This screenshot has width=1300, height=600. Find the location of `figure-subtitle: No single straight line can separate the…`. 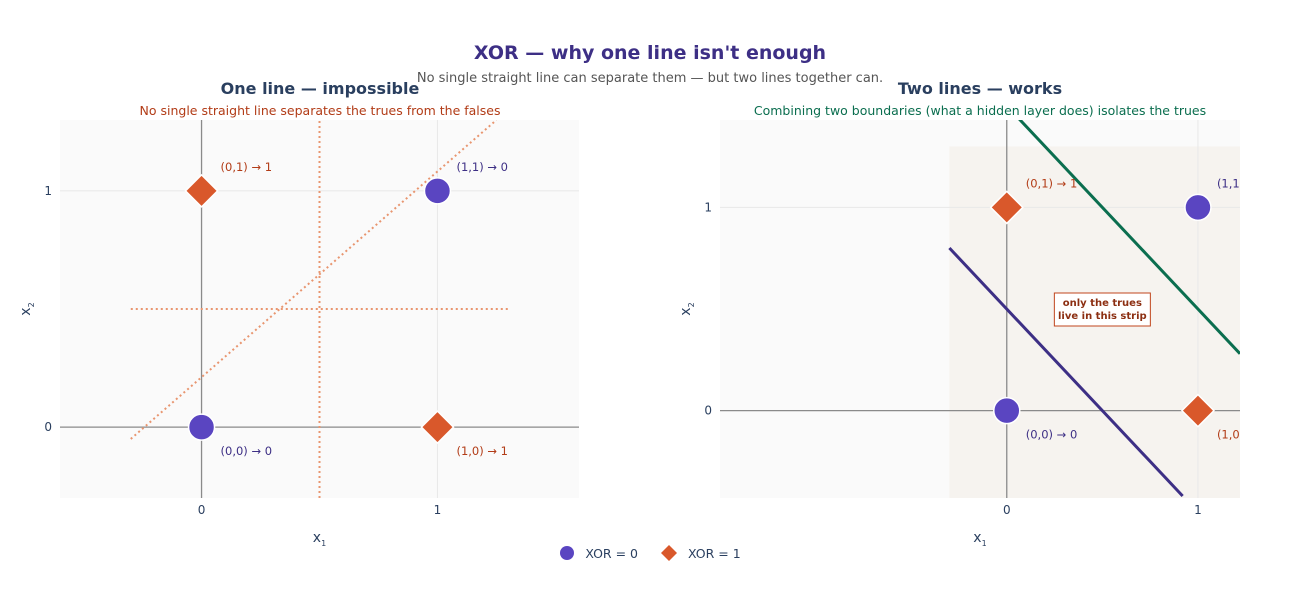

figure-subtitle: No single straight line can separate the… is located at coordinates (650, 78).